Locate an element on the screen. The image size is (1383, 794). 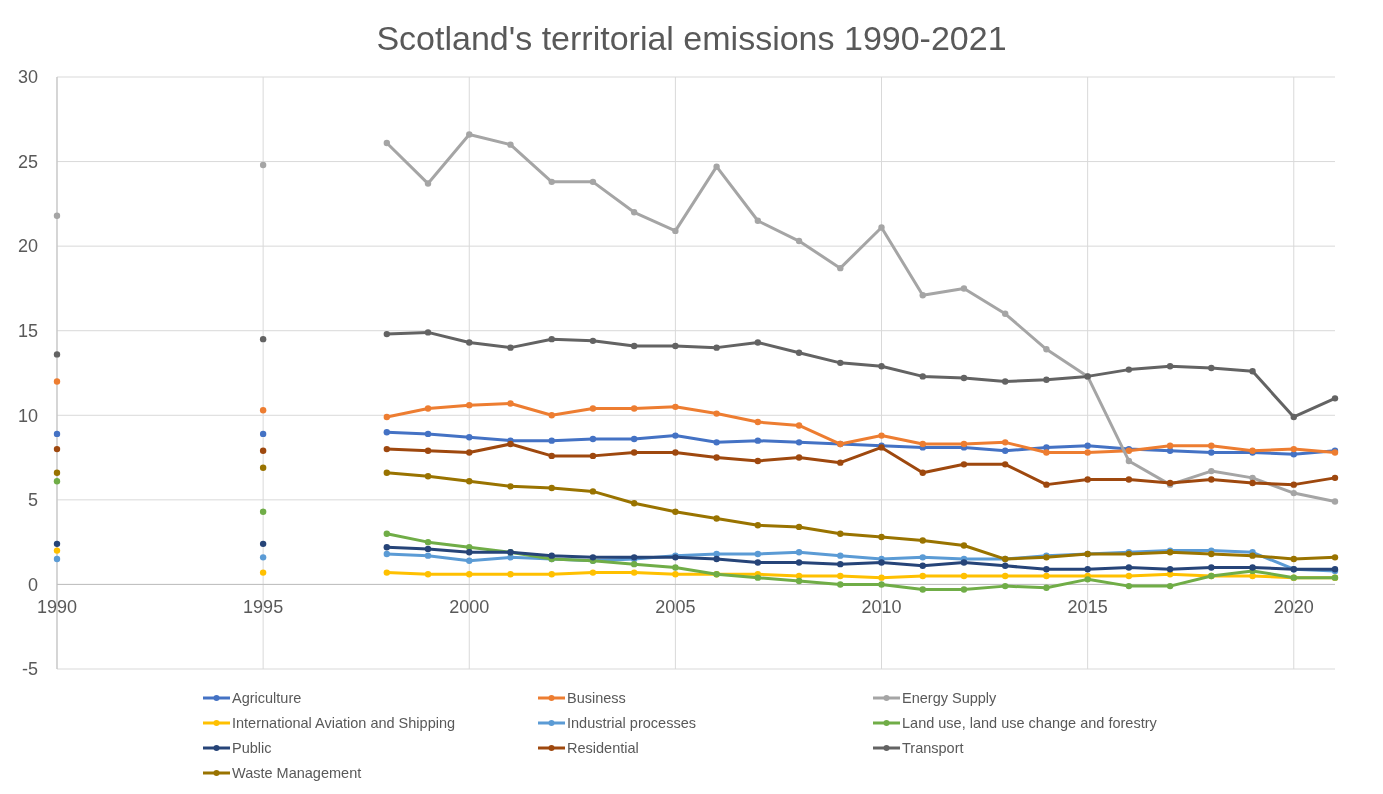
y-tick-label: -5 is located at coordinates (29, 669).